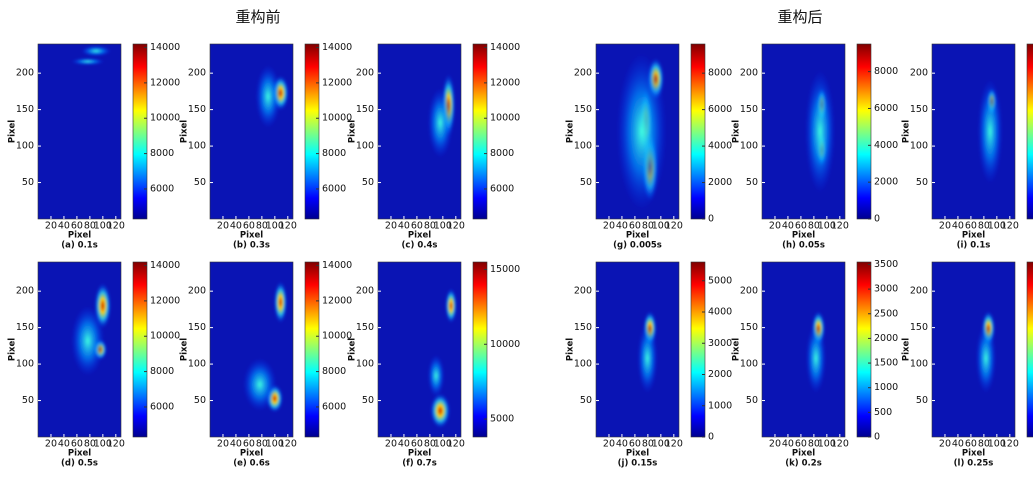 This screenshot has width=1033, height=477. Describe the element at coordinates (886, 182) in the screenshot. I see `colorbar-tick-label: 2000` at that location.